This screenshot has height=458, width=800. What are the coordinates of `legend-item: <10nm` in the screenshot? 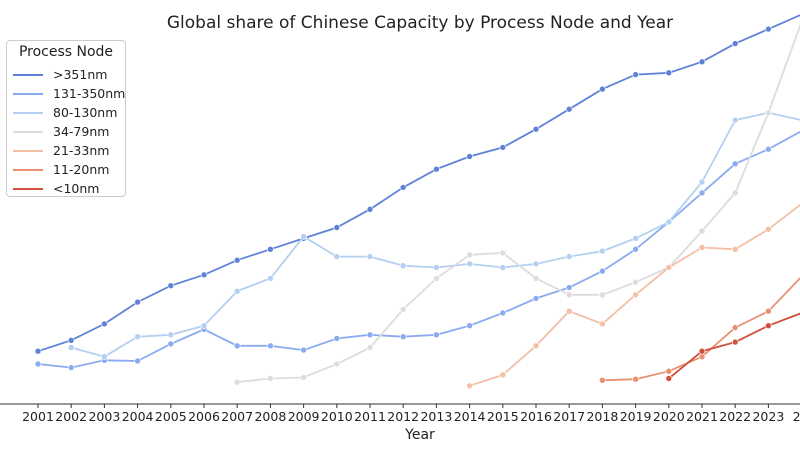 It's located at (69, 189).